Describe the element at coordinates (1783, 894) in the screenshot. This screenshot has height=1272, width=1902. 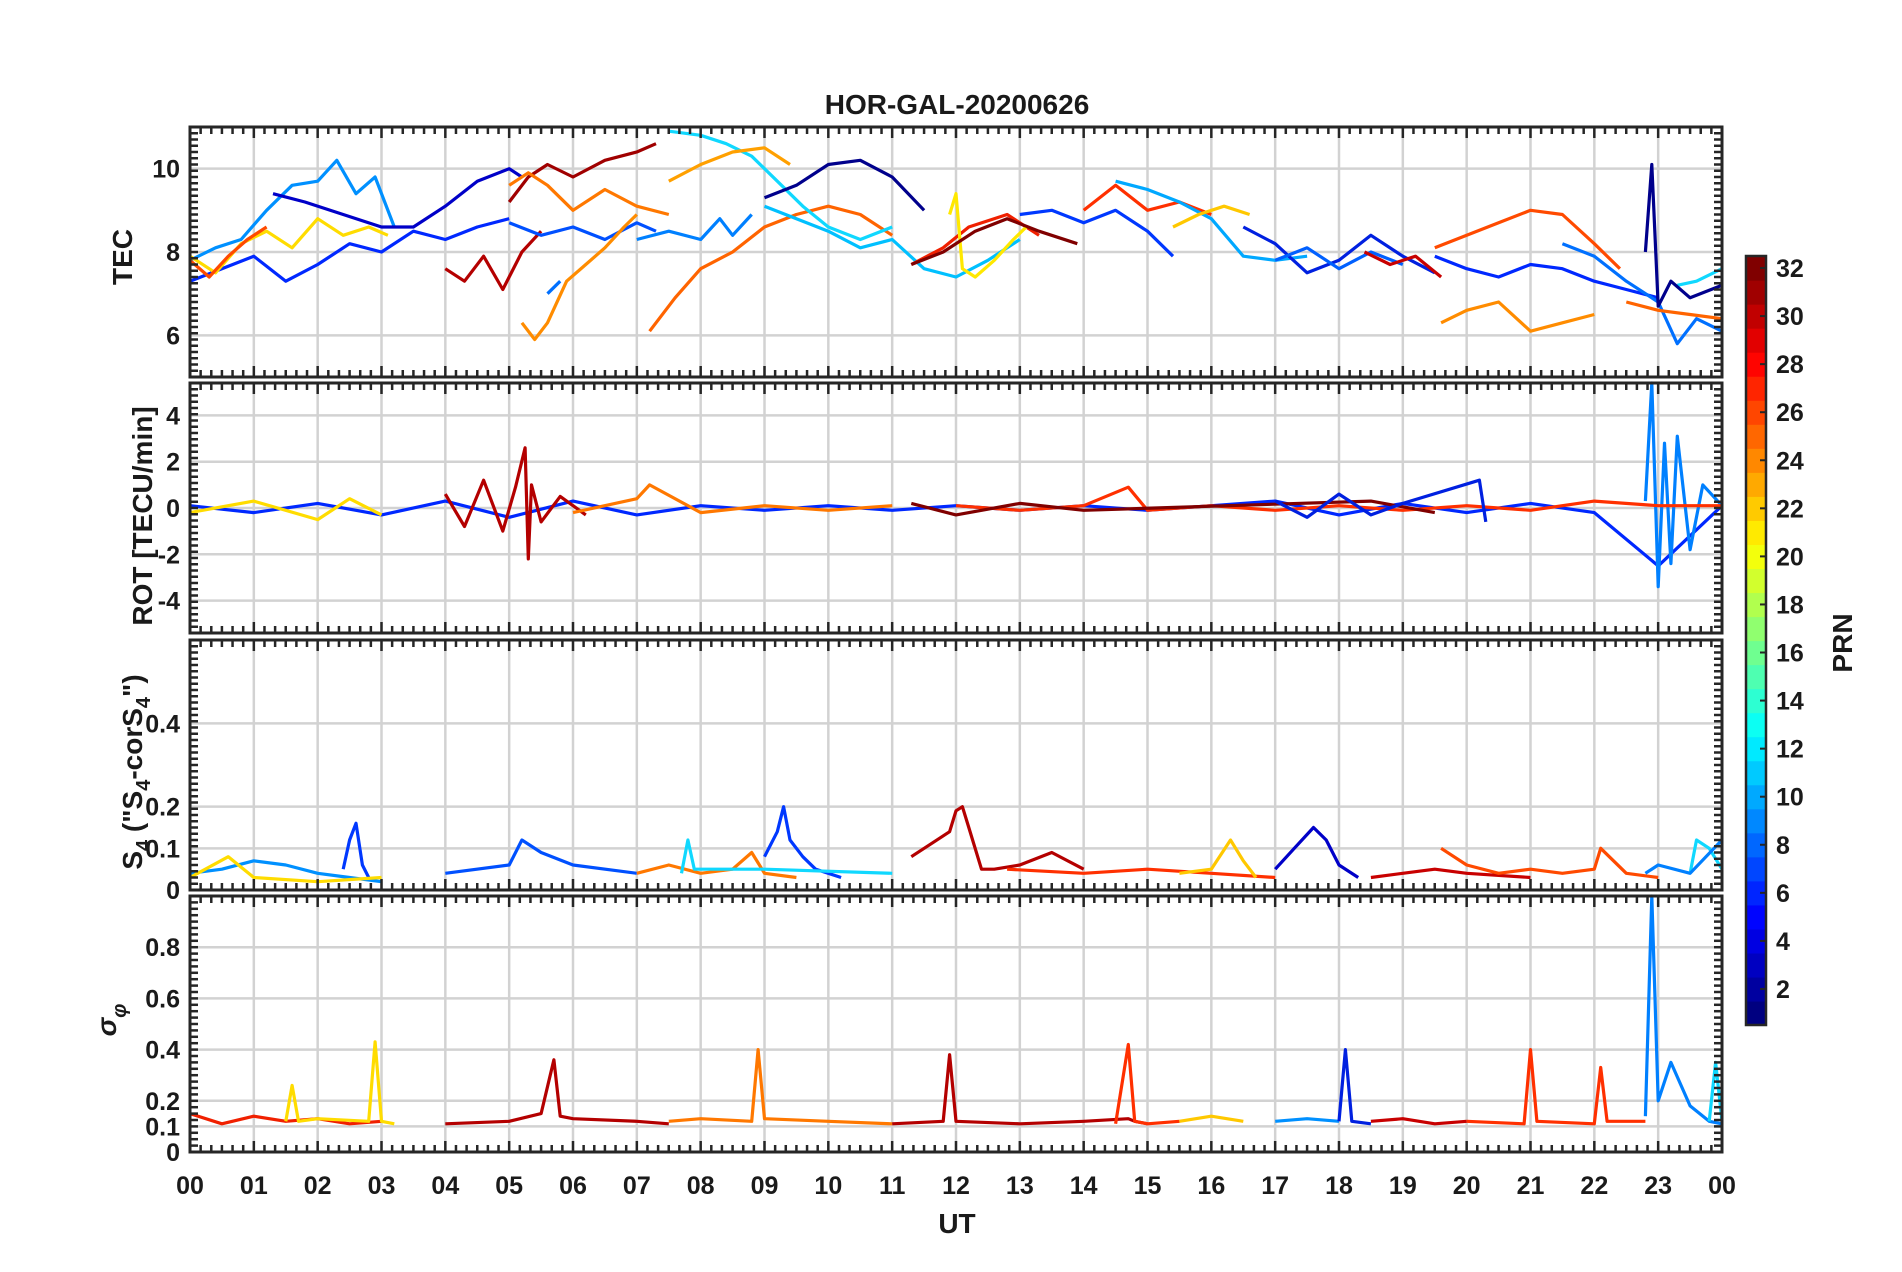
I see `colorbar-tick-label: 6` at that location.